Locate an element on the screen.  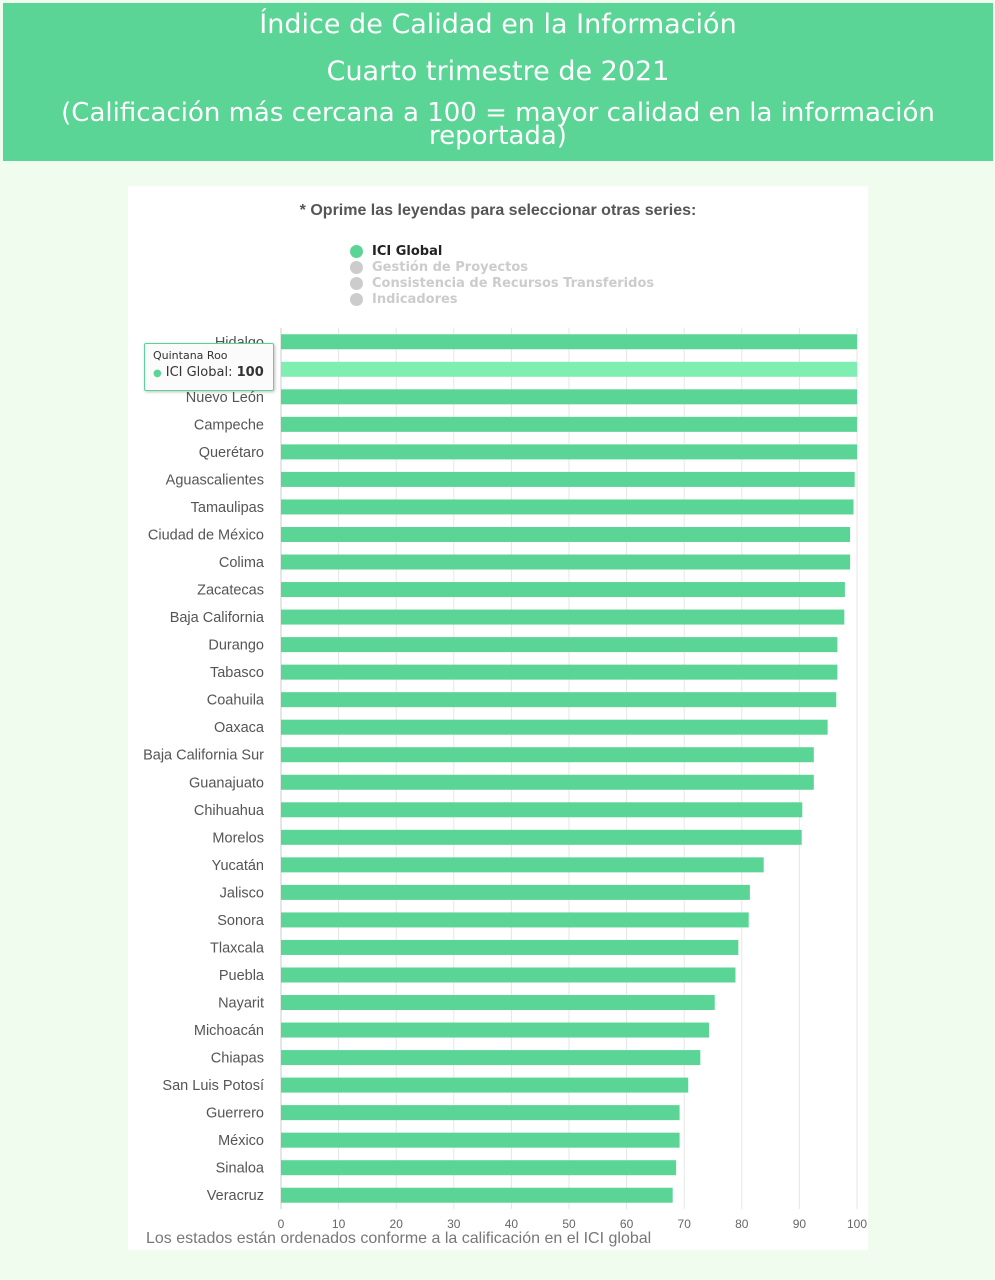
category-label: Zacatecas is located at coordinates (230, 591).